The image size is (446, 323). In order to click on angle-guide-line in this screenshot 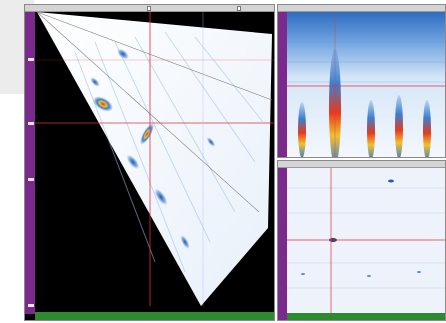, I will do `click(154, 56)`.